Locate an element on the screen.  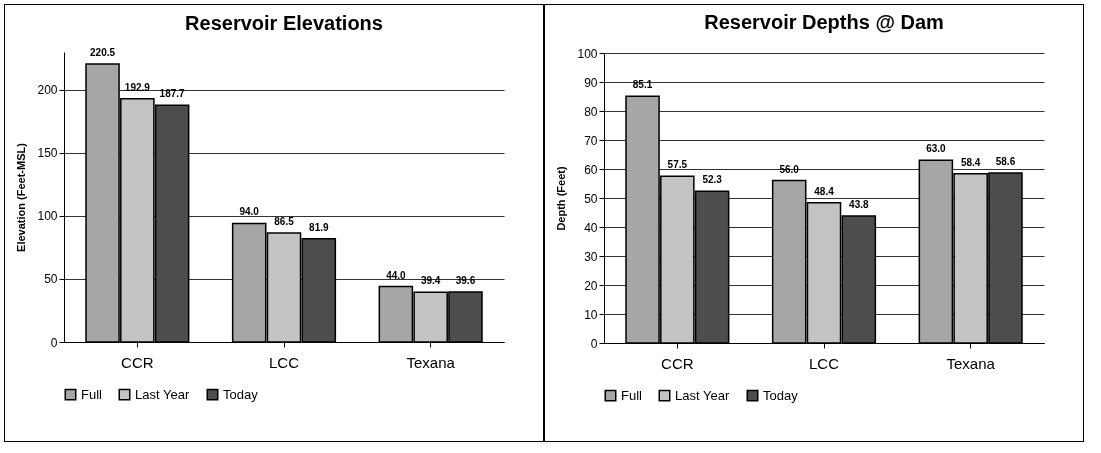
data-label: 58.4 is located at coordinates (970, 162).